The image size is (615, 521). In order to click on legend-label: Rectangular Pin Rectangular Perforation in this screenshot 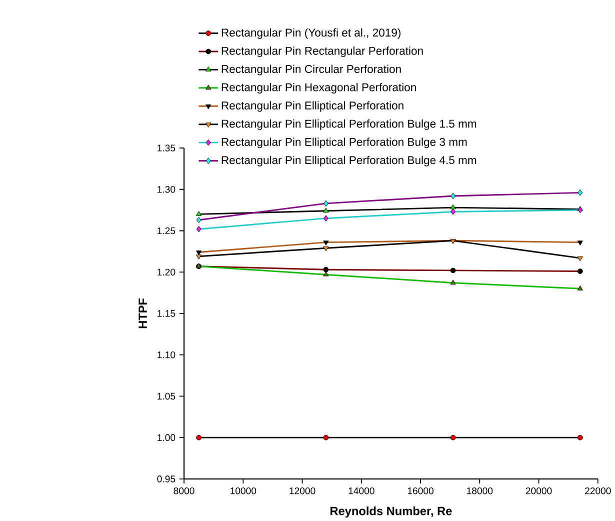, I will do `click(322, 51)`.